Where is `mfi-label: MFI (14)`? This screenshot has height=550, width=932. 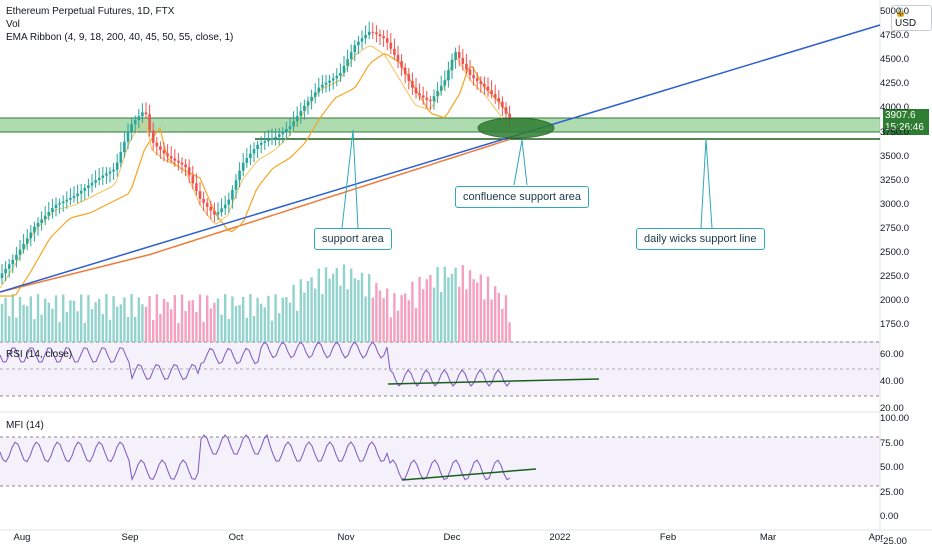
mfi-label: MFI (14) is located at coordinates (25, 425).